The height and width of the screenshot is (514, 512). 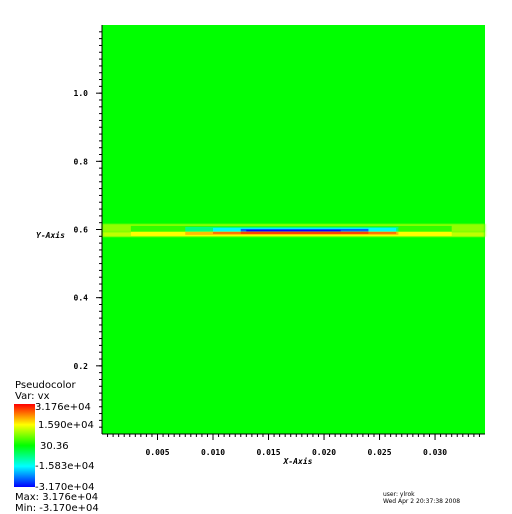 What do you see at coordinates (24, 445) in the screenshot?
I see `colorbar` at bounding box center [24, 445].